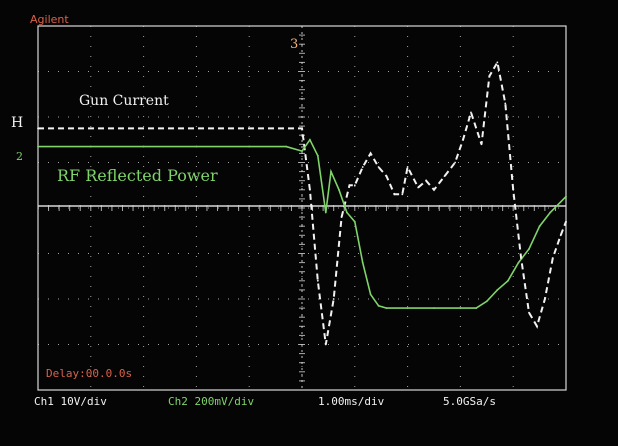  What do you see at coordinates (124, 101) in the screenshot?
I see `gun-current-label: Gun Current` at bounding box center [124, 101].